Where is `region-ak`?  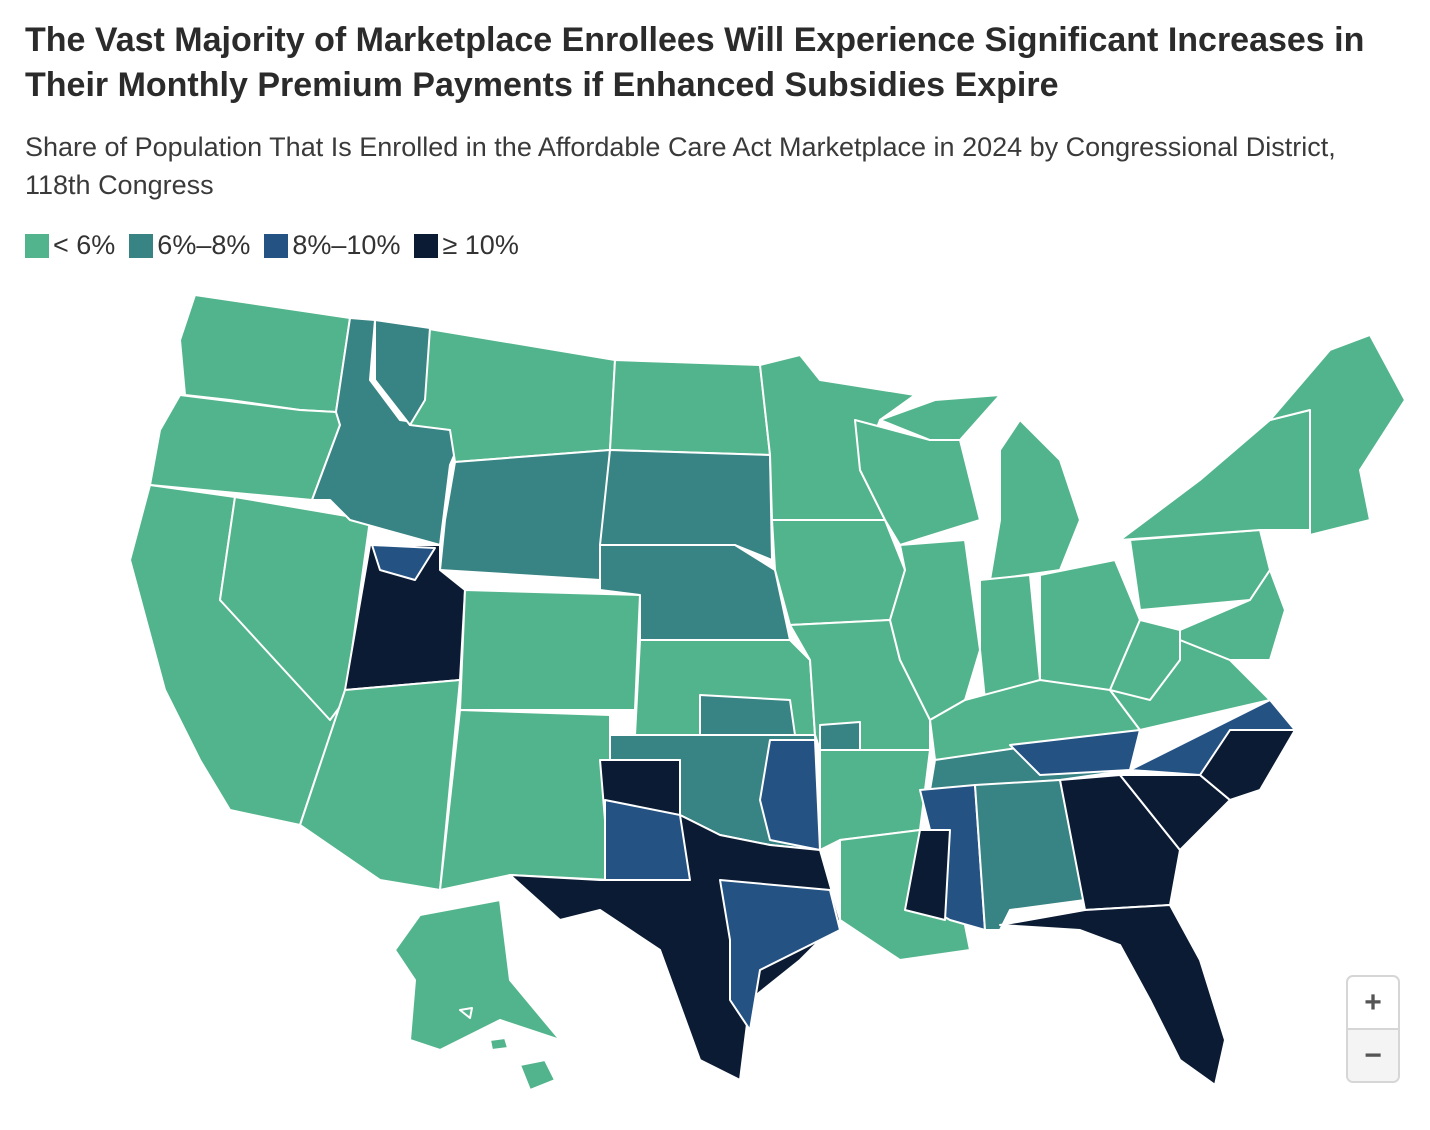
region-ak is located at coordinates (477, 975).